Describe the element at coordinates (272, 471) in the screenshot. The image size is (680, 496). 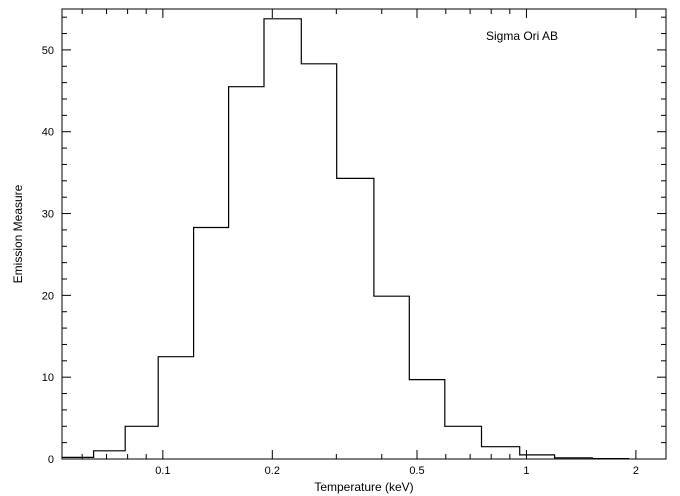
I see `x-tick-label: 0.2` at that location.